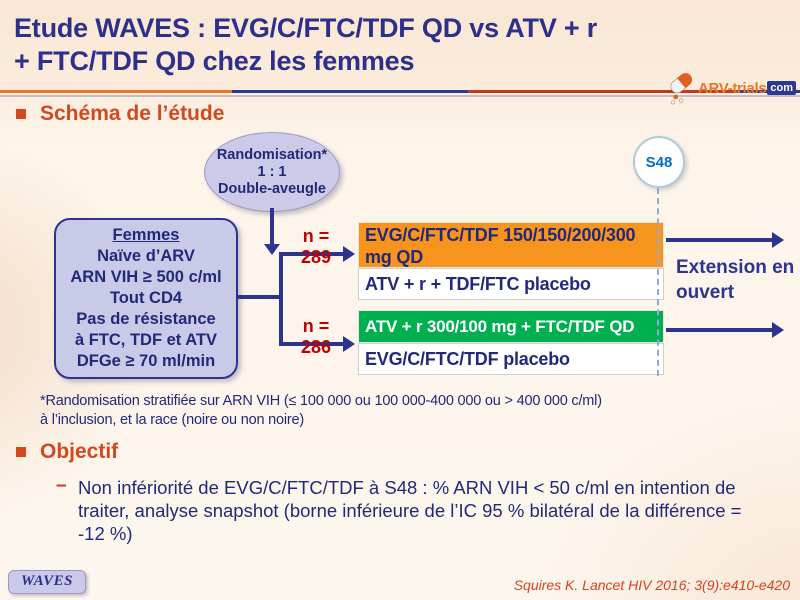  I want to click on arm2-arrow-shaft, so click(312, 344).